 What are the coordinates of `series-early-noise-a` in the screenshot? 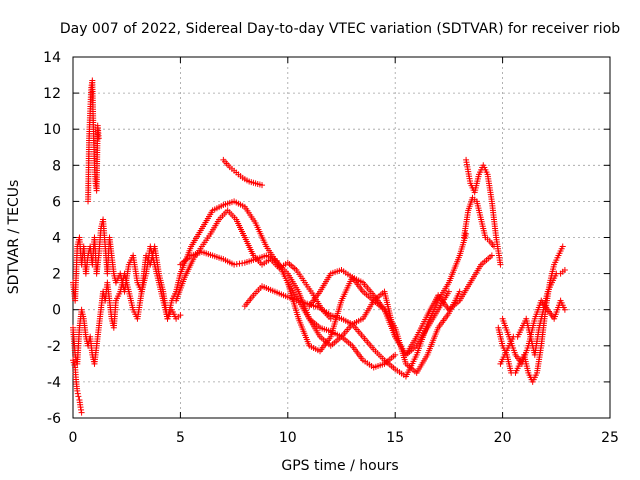 It's located at (127, 269).